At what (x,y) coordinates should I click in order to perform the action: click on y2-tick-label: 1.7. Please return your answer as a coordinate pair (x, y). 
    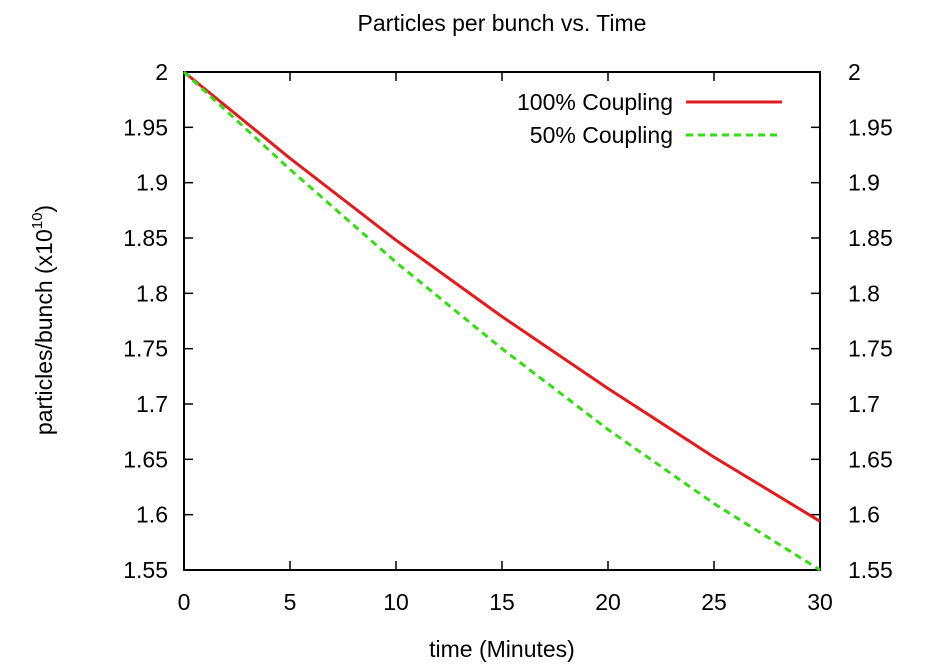
    Looking at the image, I should click on (864, 404).